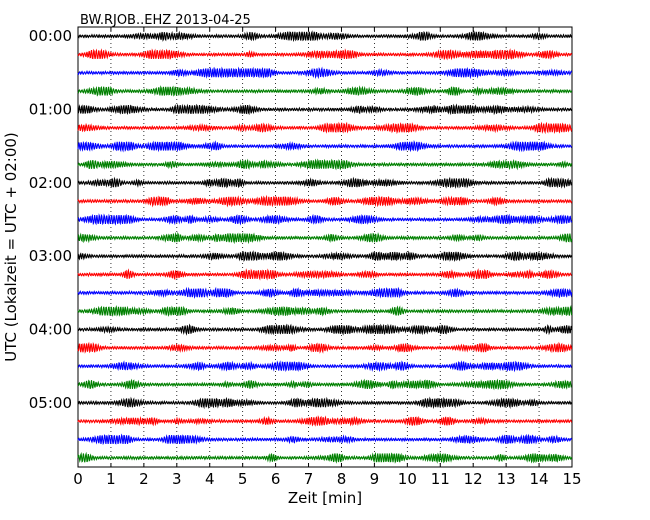 Image resolution: width=650 pixels, height=520 pixels. What do you see at coordinates (78, 479) in the screenshot?
I see `x-tick-label: 0` at bounding box center [78, 479].